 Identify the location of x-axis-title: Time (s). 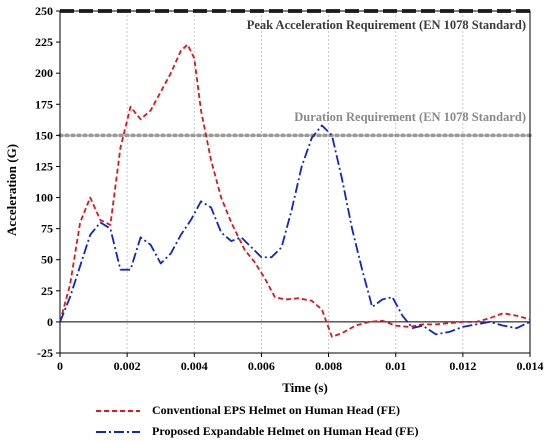
(305, 387).